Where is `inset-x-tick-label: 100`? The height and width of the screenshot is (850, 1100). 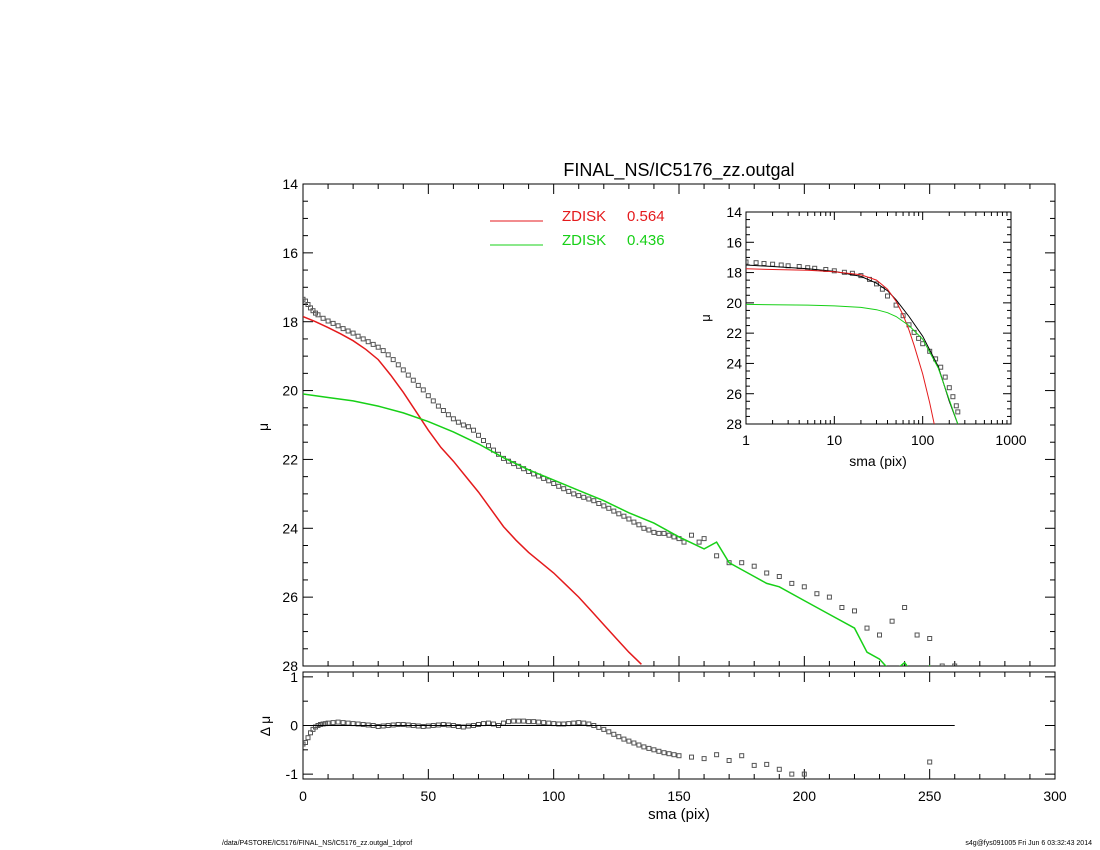
inset-x-tick-label: 100 is located at coordinates (923, 440).